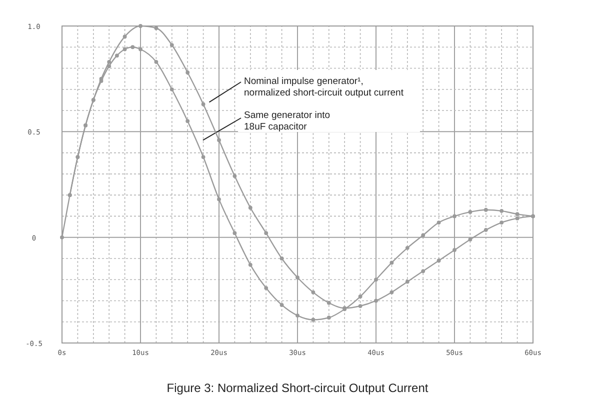 This screenshot has height=405, width=599. What do you see at coordinates (287, 121) in the screenshot?
I see `annotation: Same generator into 18uF capacitor` at bounding box center [287, 121].